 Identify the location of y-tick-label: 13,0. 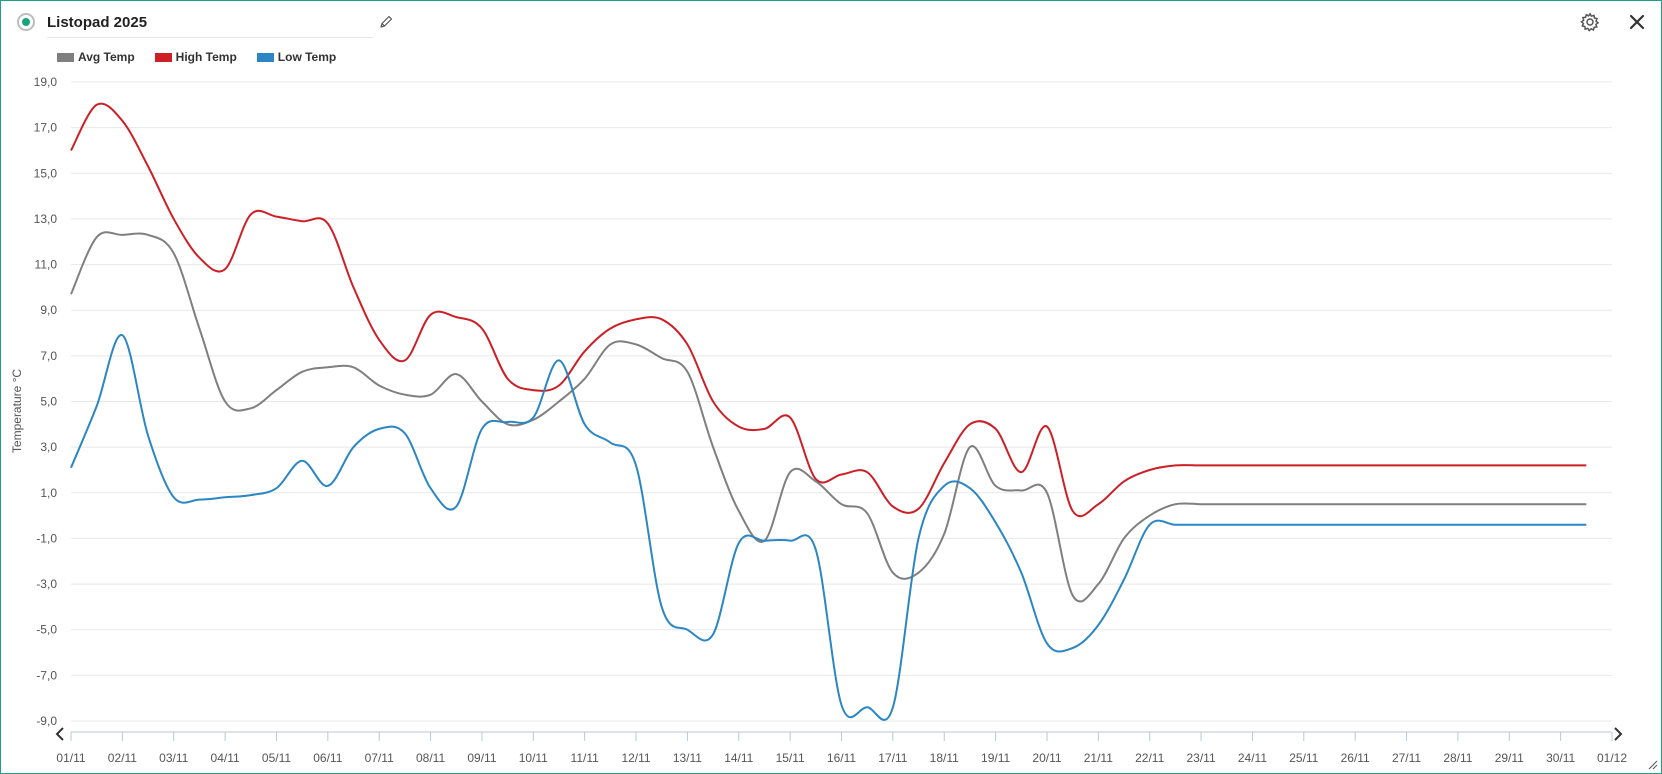
(46, 219).